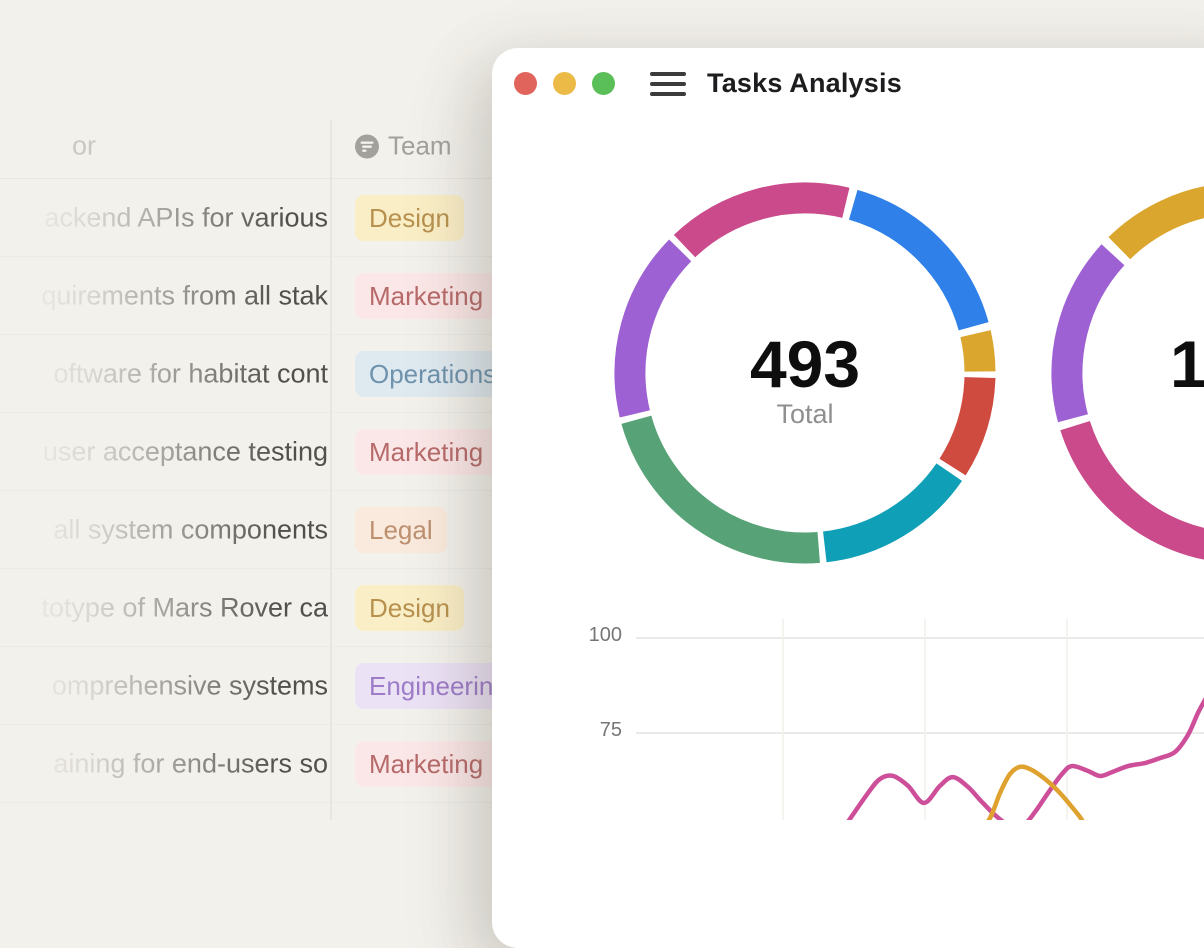  I want to click on minimize-button, so click(564, 83).